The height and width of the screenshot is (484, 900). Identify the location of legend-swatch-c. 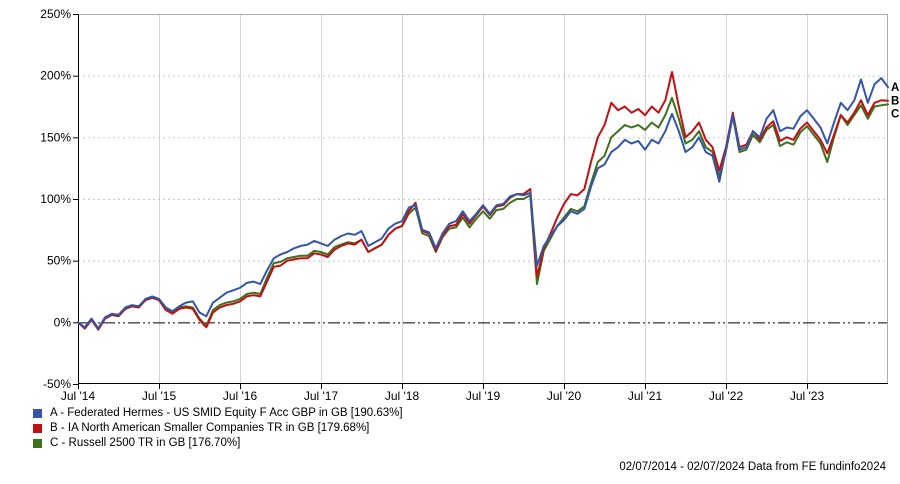
(37, 443).